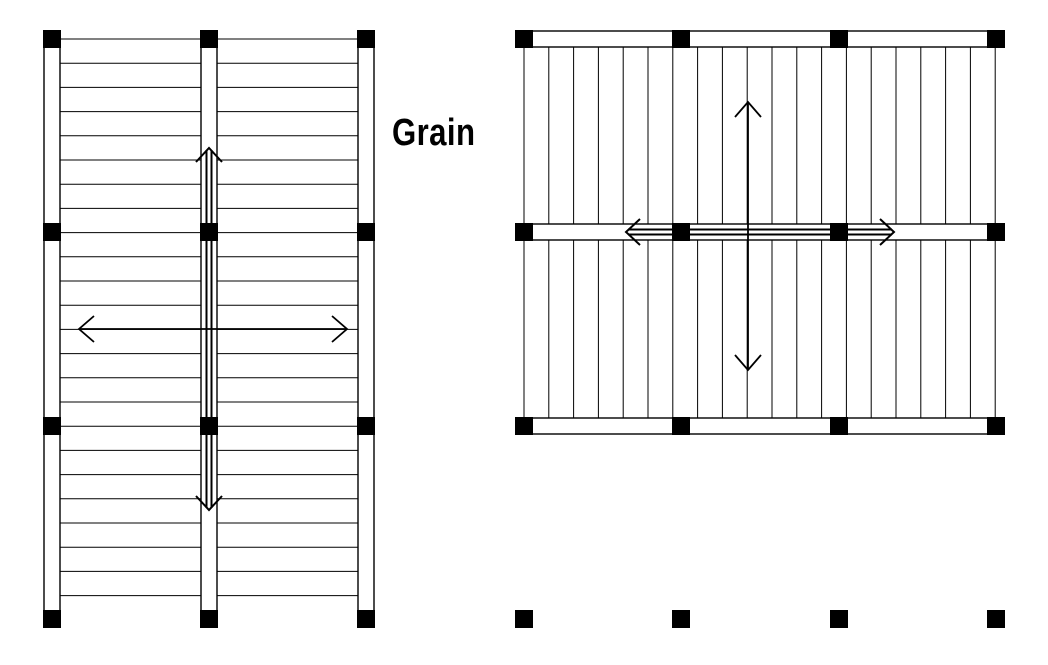 This screenshot has width=1048, height=665. Describe the element at coordinates (434, 133) in the screenshot. I see `grain-label: Grain` at that location.